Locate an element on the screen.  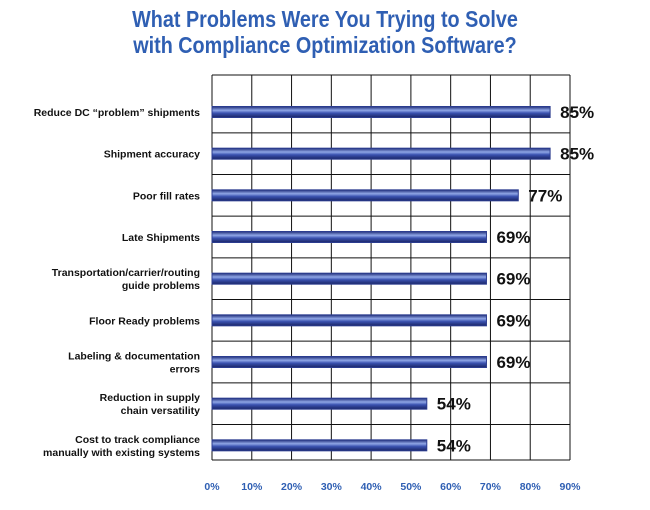
category-label-7: Reduction in supply chain versatility is located at coordinates (150, 404).